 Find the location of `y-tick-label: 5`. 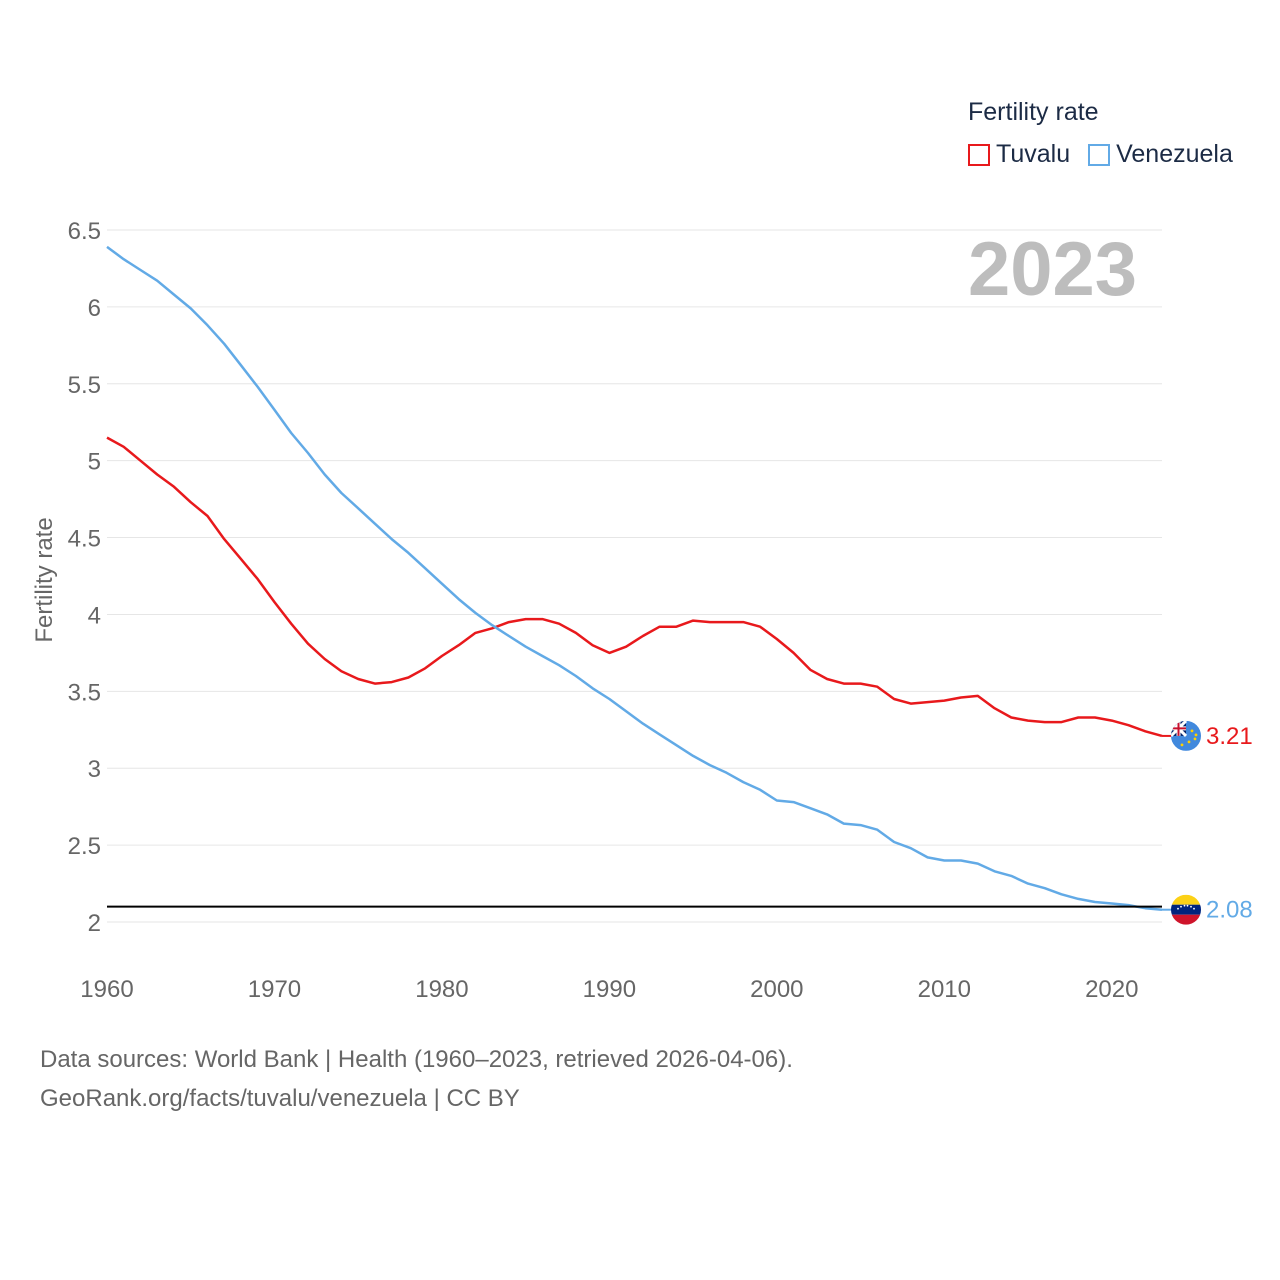

y-tick-label: 5 is located at coordinates (94, 462).